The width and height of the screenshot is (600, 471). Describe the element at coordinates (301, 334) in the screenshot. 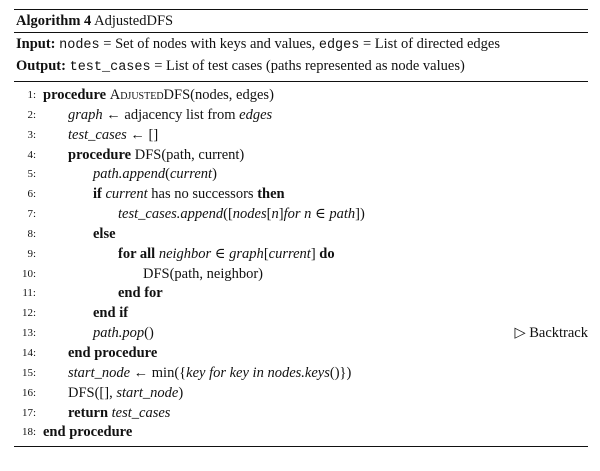

I see `algorithm-line: 13: path.pop() ▷ Backtrack` at that location.